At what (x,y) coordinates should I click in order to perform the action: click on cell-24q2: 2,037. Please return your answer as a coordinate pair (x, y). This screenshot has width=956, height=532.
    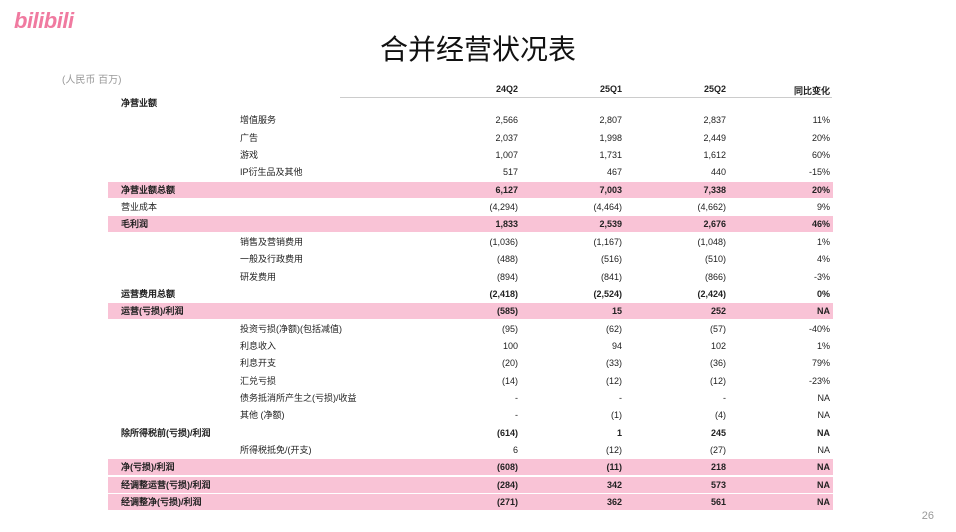
    Looking at the image, I should click on (506, 137).